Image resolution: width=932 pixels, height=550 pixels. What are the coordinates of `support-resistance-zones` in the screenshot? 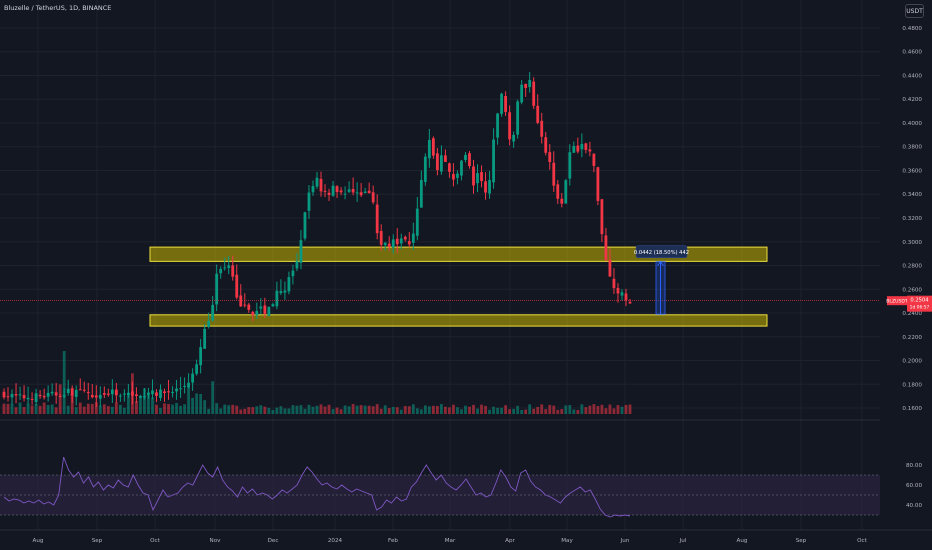 It's located at (458, 286).